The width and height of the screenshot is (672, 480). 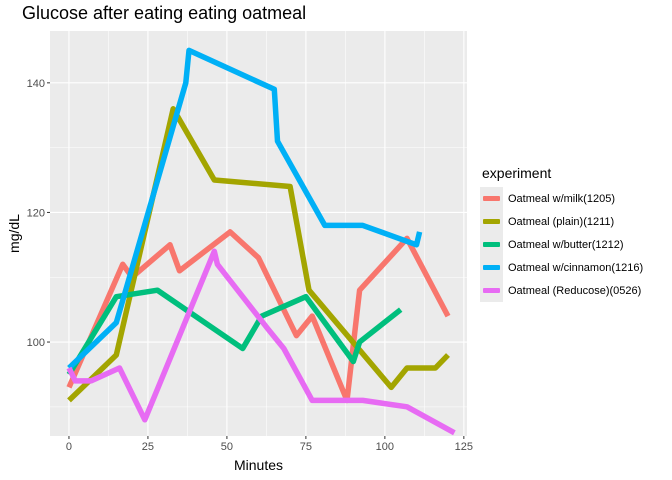 What do you see at coordinates (14, 233) in the screenshot?
I see `y-axis-label: mg/dL` at bounding box center [14, 233].